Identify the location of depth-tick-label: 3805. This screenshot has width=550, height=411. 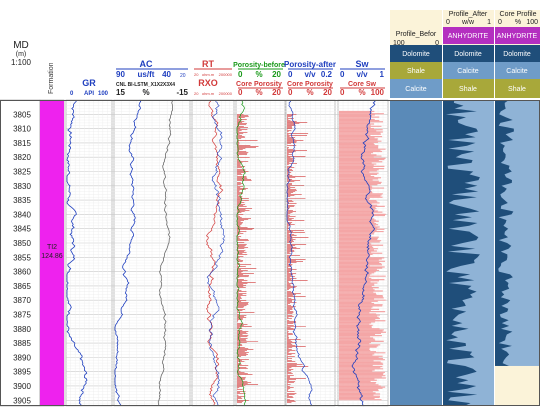
(22, 114).